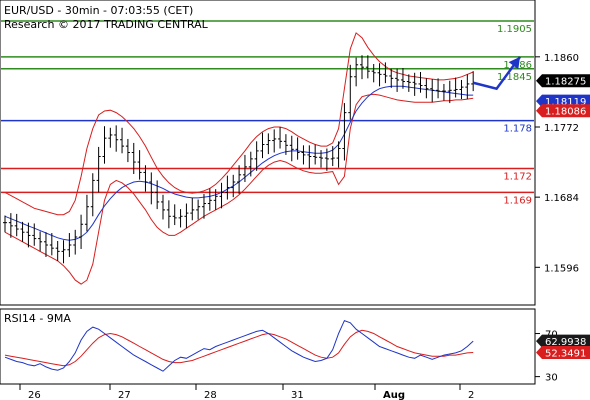 This screenshot has width=590, height=400. I want to click on rsi-tag-0: 62.9938, so click(563, 341).